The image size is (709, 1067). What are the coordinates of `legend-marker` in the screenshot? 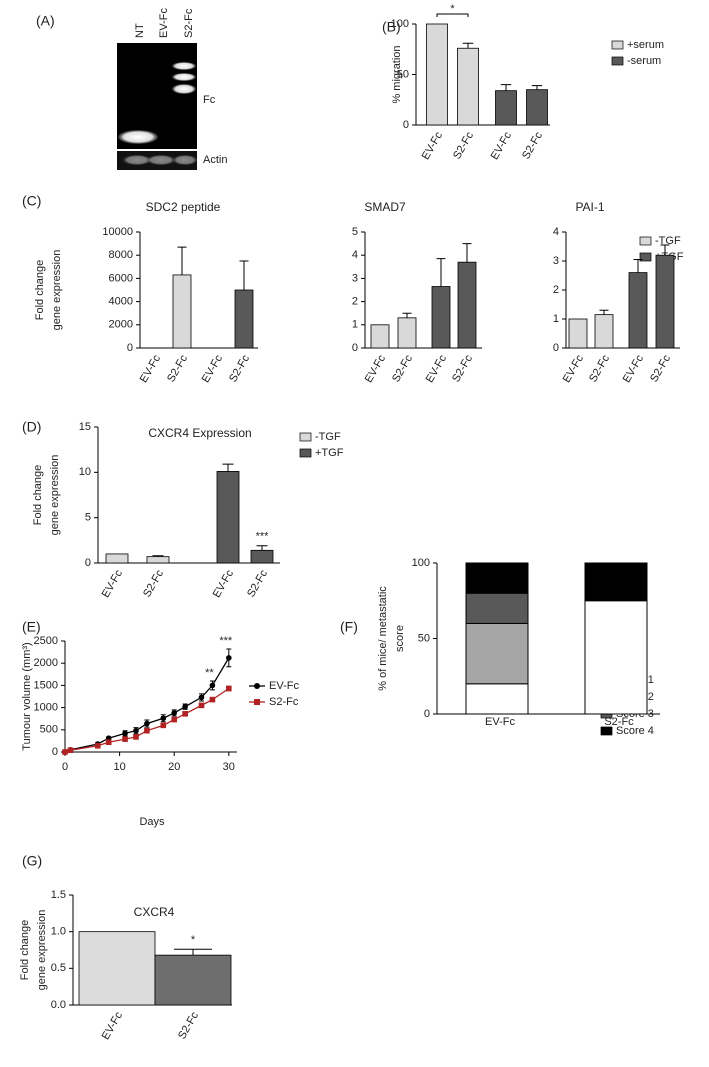 It's located at (257, 702).